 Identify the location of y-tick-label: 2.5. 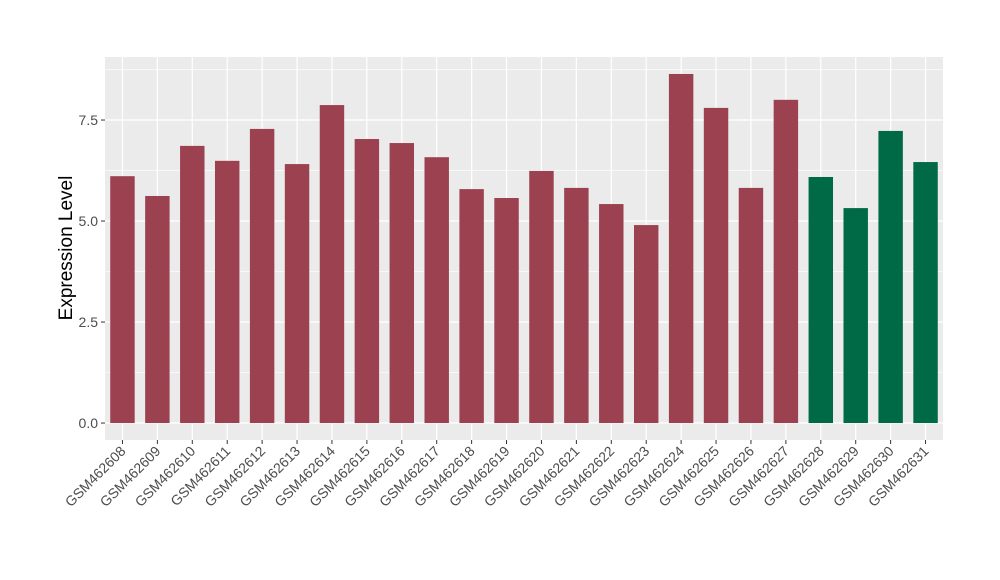
(89, 322).